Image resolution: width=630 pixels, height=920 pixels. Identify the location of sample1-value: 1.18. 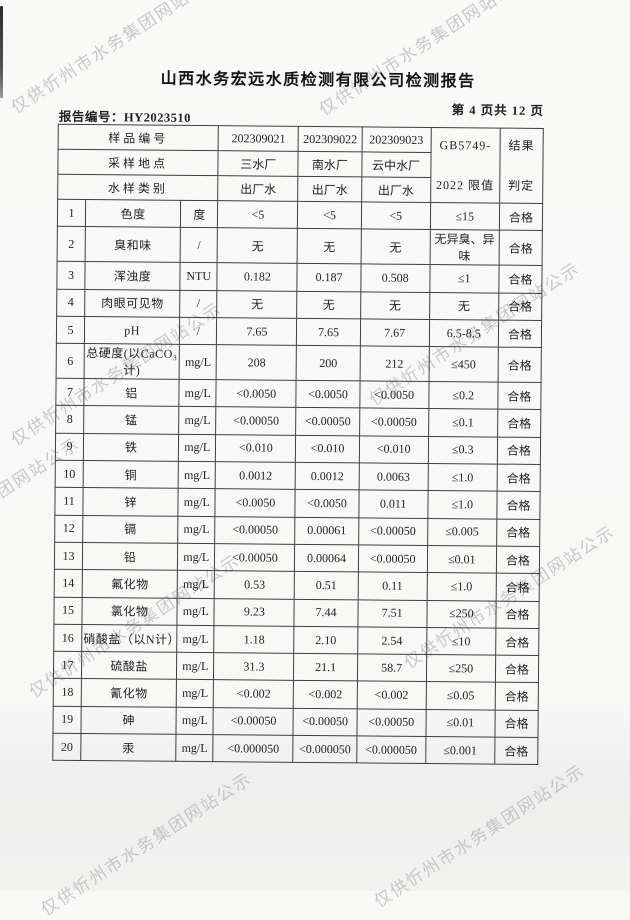
(254, 639).